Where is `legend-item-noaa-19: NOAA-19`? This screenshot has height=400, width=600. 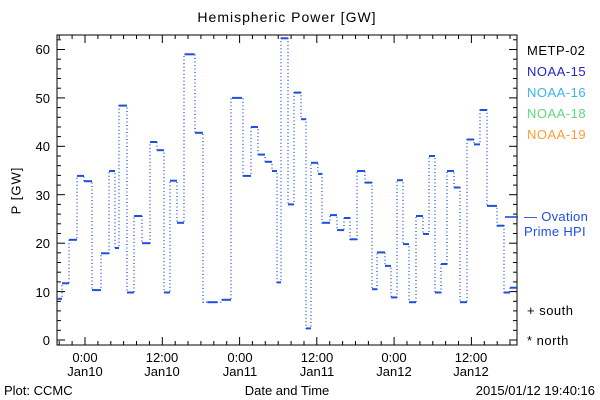
legend-item-noaa-19: NOAA-19 is located at coordinates (557, 134).